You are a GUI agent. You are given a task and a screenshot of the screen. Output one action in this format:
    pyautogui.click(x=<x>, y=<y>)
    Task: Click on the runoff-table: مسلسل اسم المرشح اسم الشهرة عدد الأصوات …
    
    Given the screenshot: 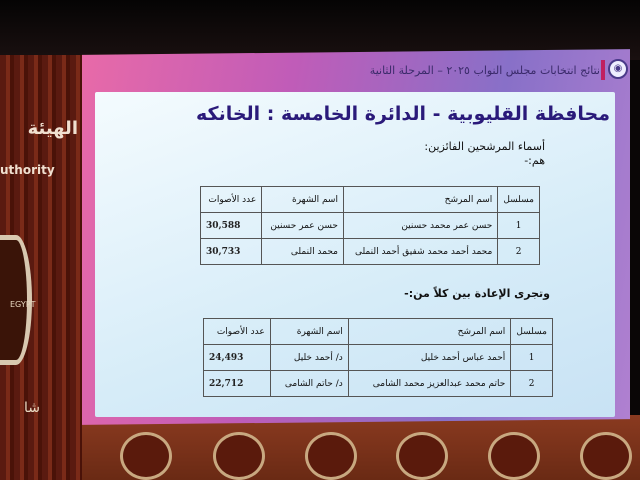 What is the action you would take?
    pyautogui.click(x=378, y=357)
    